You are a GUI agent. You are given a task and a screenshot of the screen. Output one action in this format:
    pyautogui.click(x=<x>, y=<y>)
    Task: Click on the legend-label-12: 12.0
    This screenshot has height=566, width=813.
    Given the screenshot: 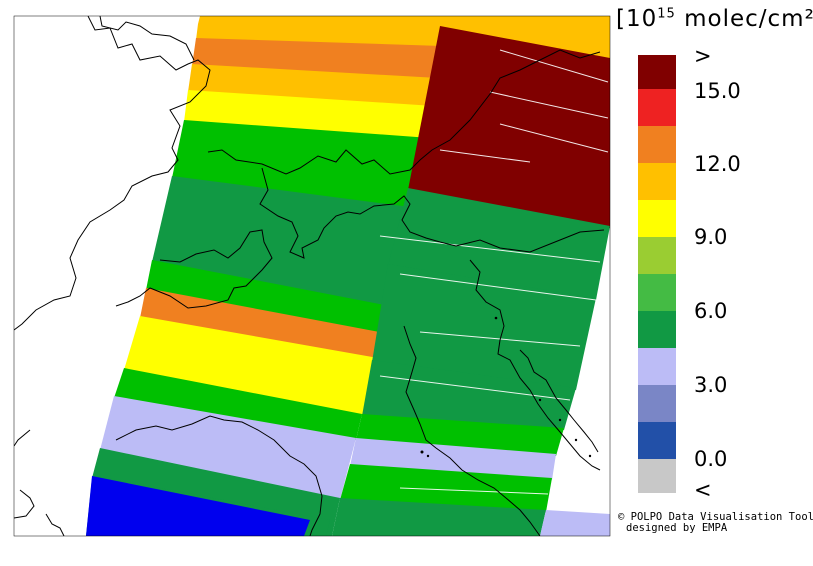 What is the action you would take?
    pyautogui.click(x=717, y=164)
    